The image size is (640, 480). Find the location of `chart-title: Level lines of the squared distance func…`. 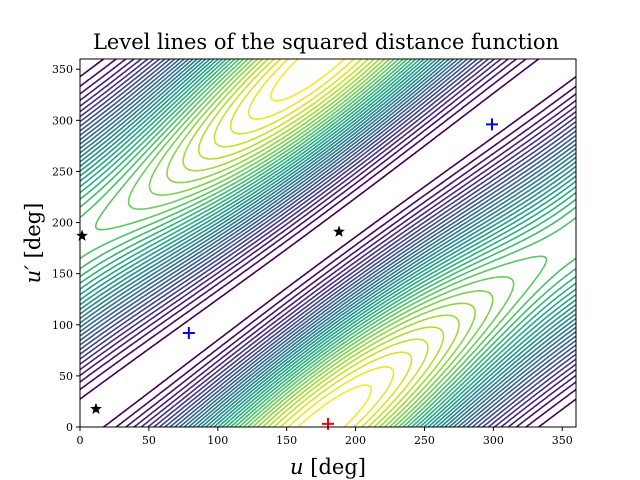

chart-title: Level lines of the squared distance func… is located at coordinates (326, 42).